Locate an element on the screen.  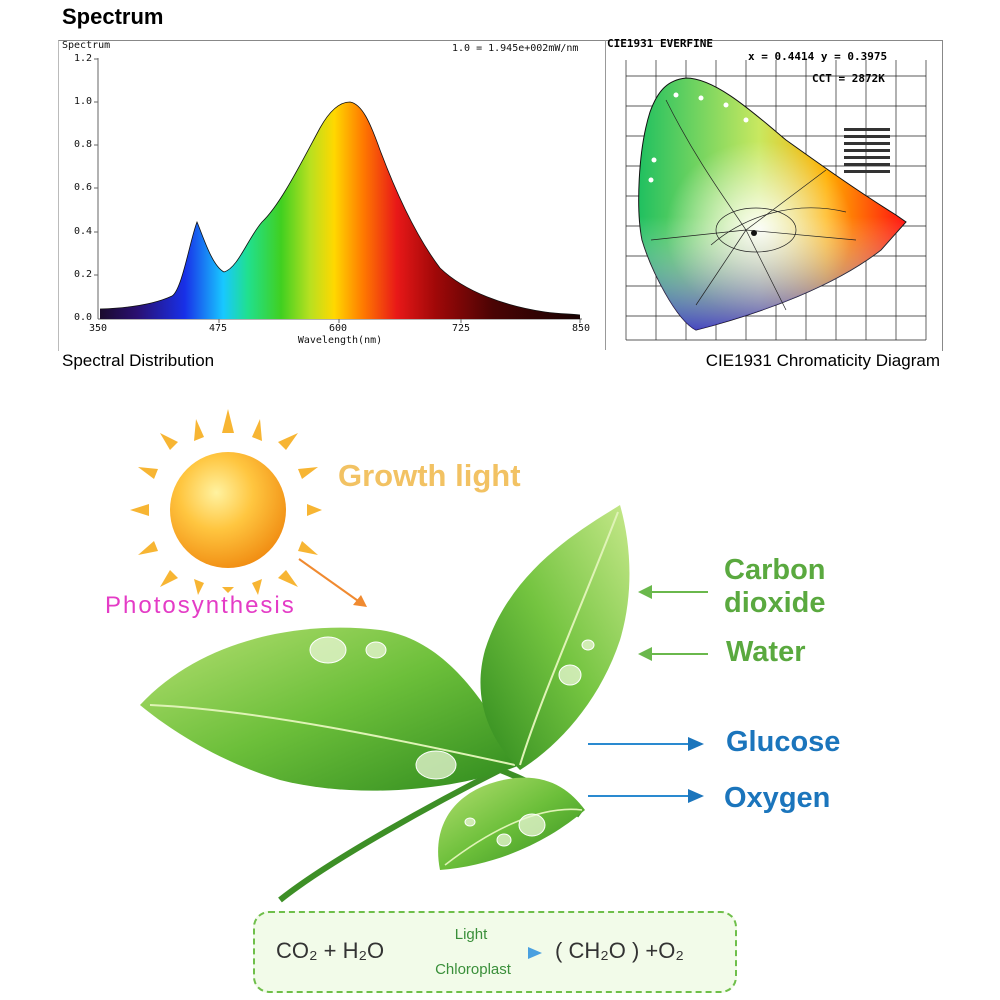
spectrum-curve is located at coordinates (340, 210).